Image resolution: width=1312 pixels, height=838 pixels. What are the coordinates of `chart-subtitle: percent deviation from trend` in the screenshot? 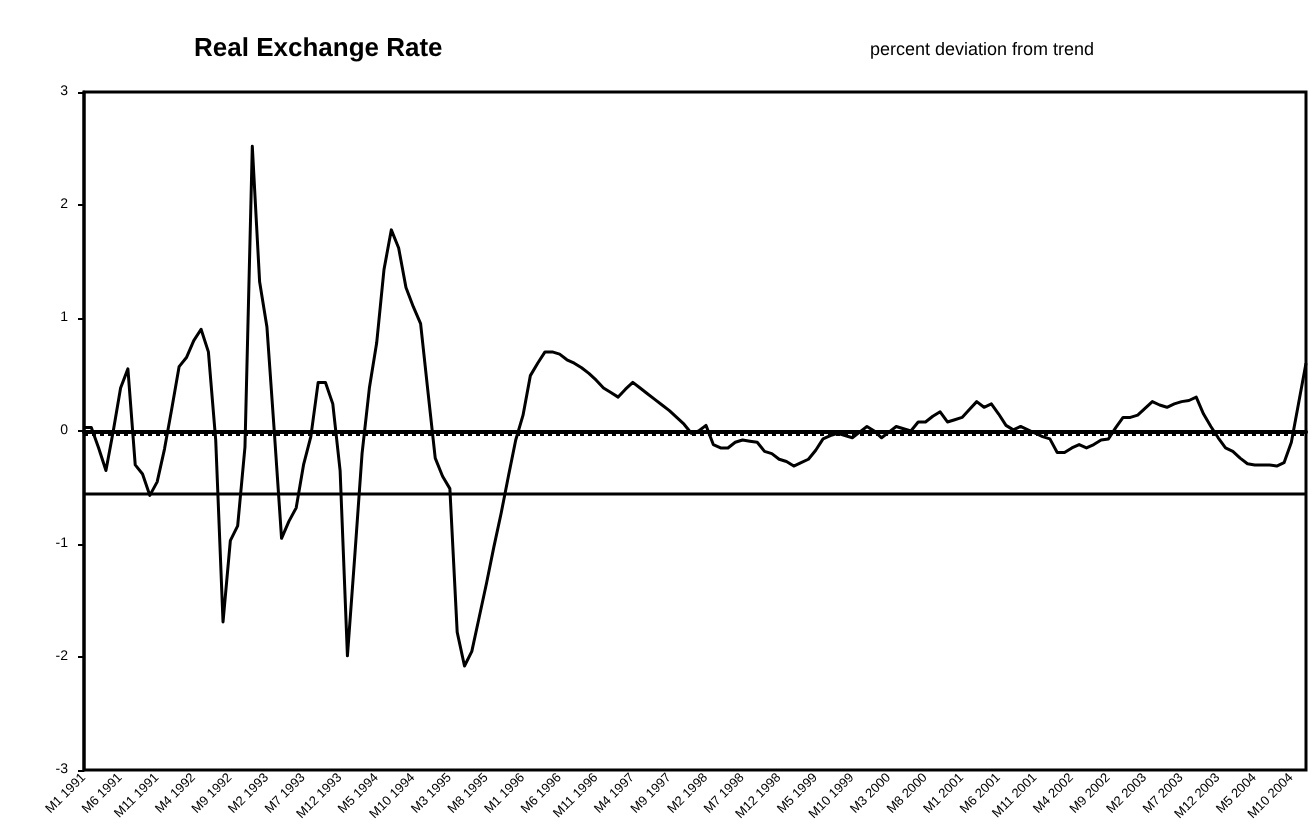 It's located at (982, 49).